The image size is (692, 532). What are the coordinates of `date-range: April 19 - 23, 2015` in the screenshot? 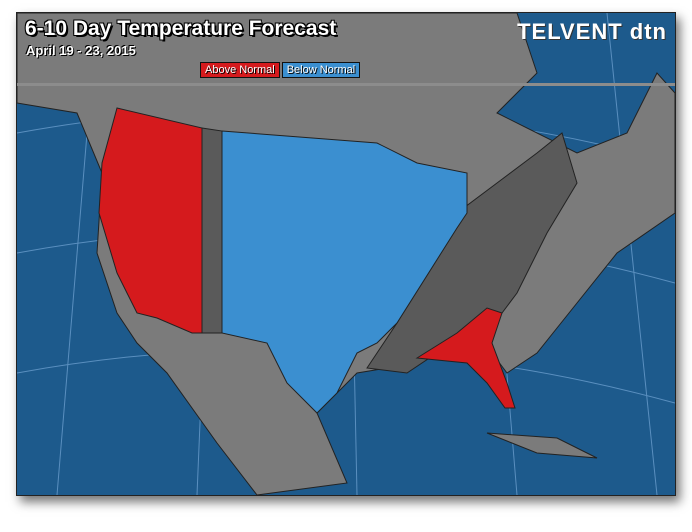 It's located at (81, 50).